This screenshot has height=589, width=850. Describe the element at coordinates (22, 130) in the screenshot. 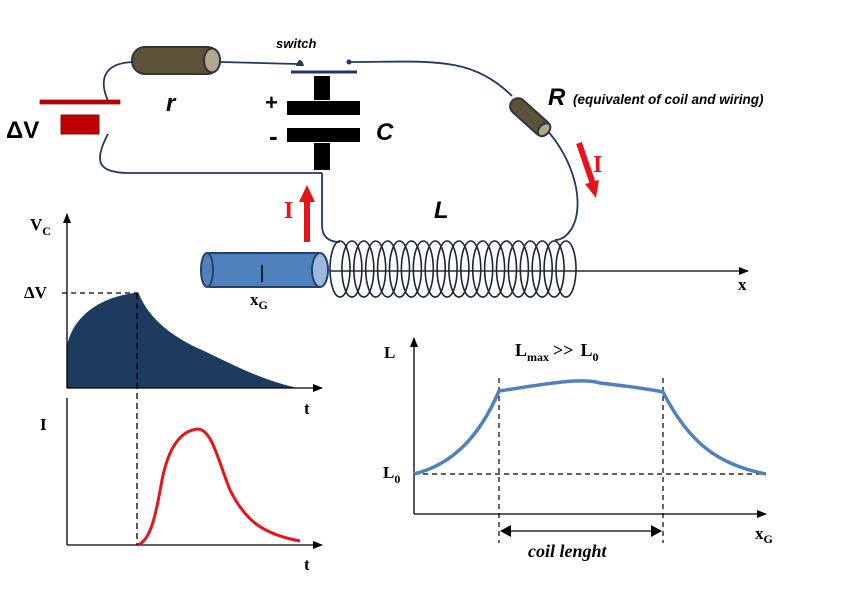

I see `battery-voltage-label: ΔV` at that location.